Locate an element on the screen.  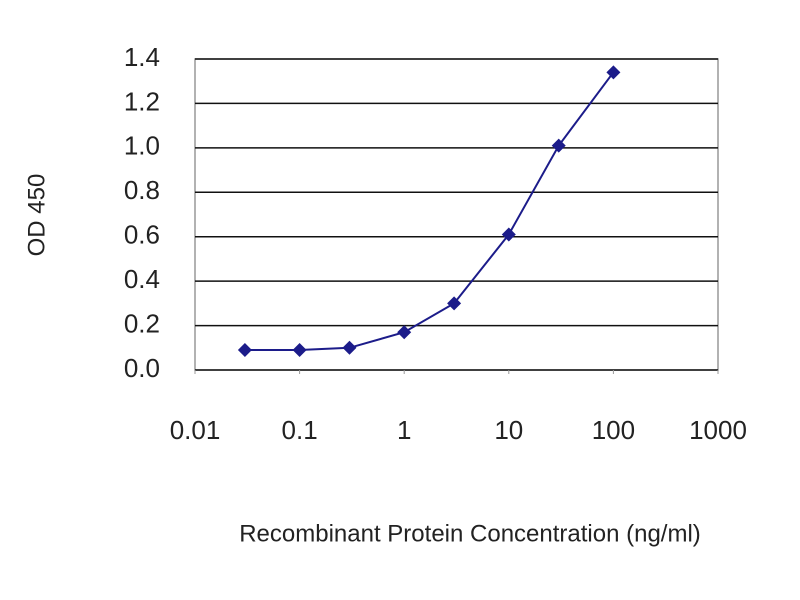
y-axis-title: OD 450 is located at coordinates (36, 215).